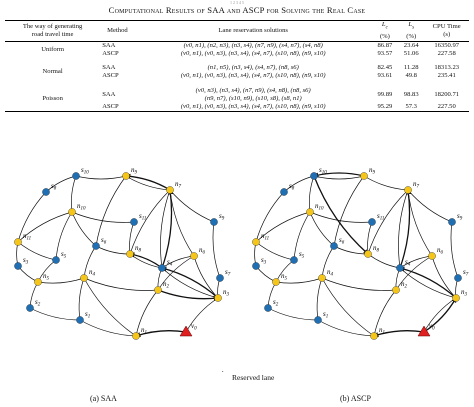 This screenshot has height=407, width=474. I want to click on node-label-s6: s6, so click(104, 241).